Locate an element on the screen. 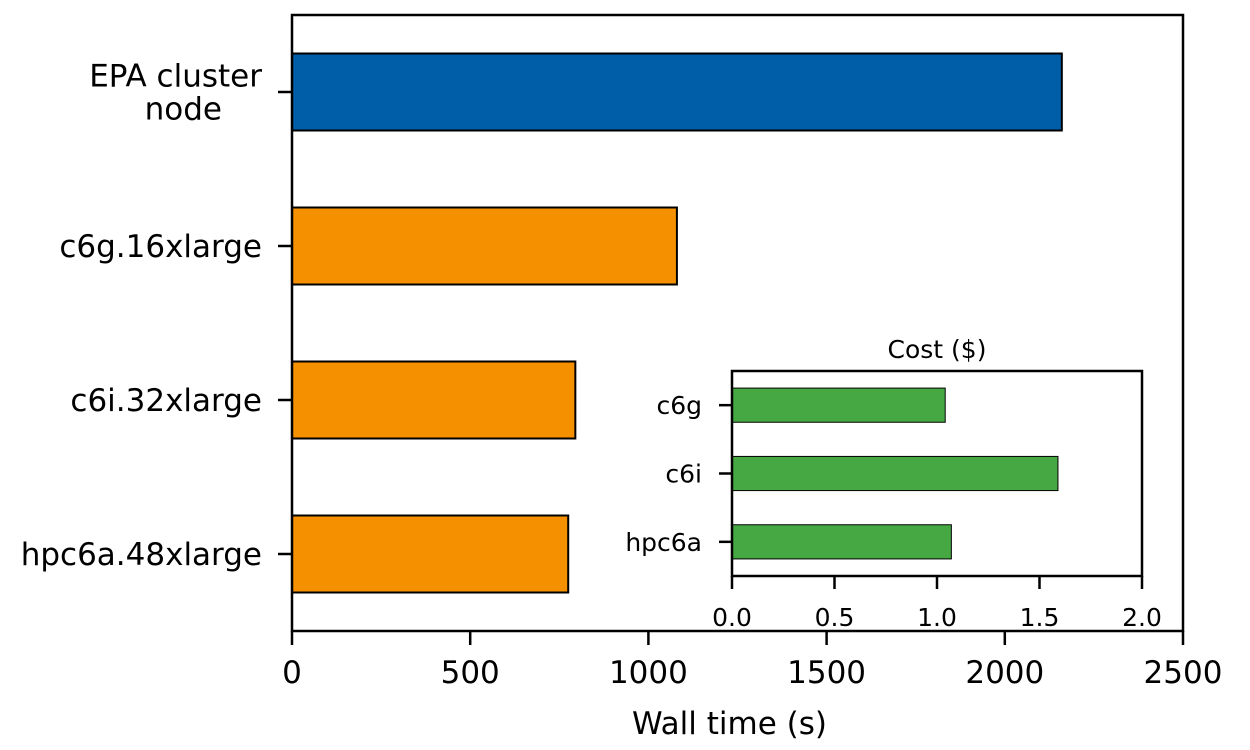  x-axis-label: Wall time (s) is located at coordinates (729, 724).